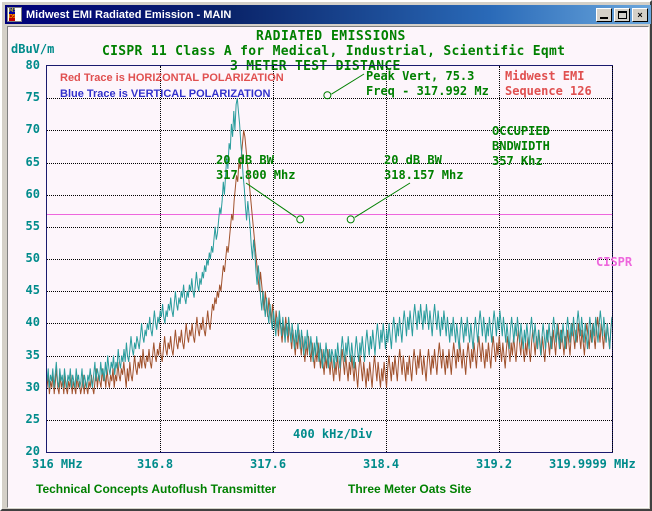 This screenshot has height=511, width=652. Describe the element at coordinates (424, 175) in the screenshot. I see `bw-right-line2: 318.157 Mhz` at that location.